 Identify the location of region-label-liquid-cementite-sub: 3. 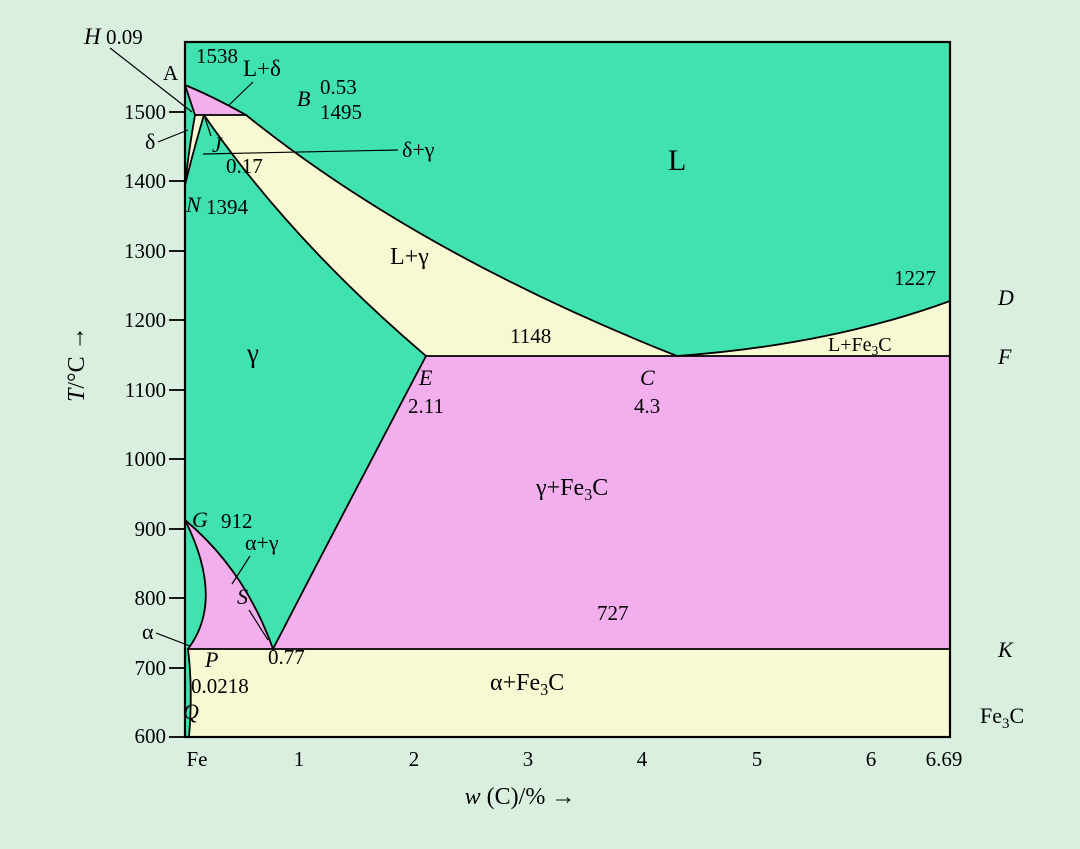
(875, 350).